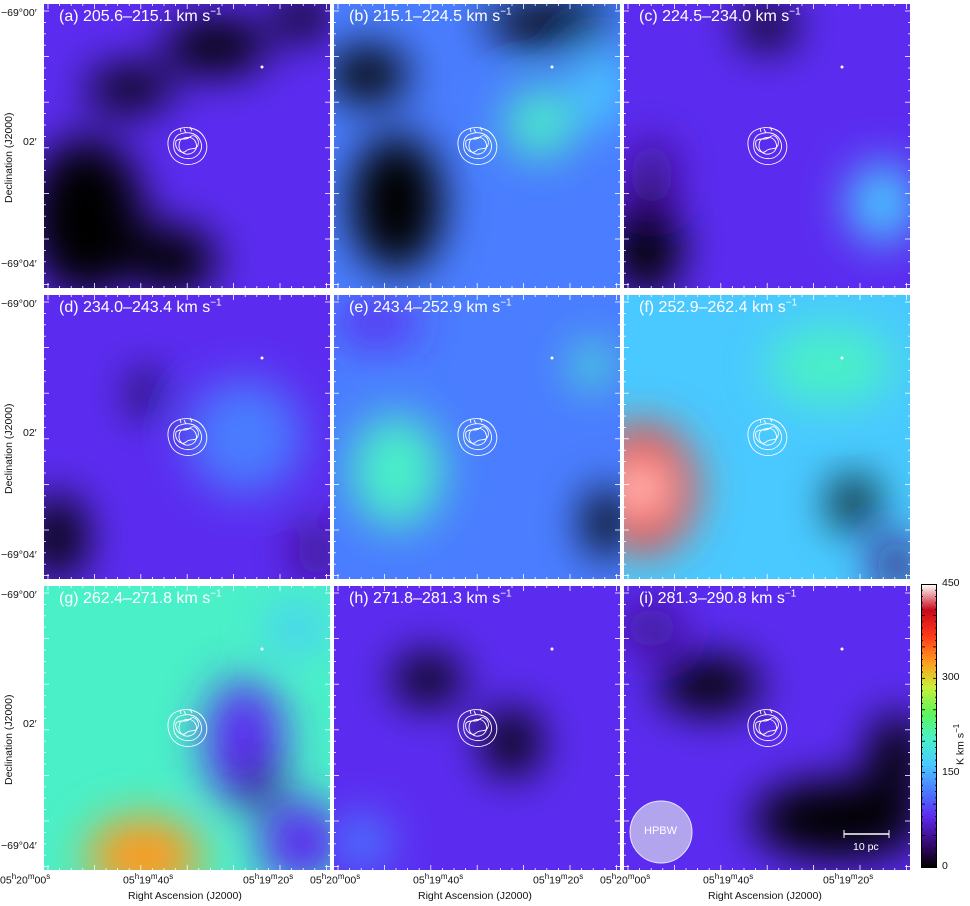  What do you see at coordinates (951, 677) in the screenshot?
I see `colorbar-tick-label: 300` at bounding box center [951, 677].